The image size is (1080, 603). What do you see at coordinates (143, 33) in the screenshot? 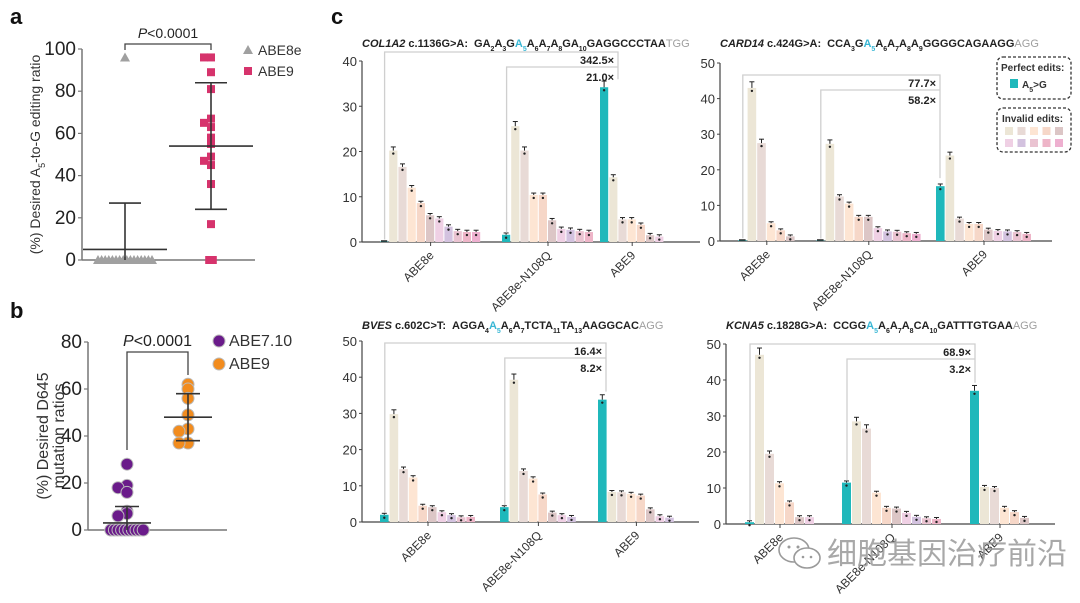
I see `p-symbol: P` at bounding box center [143, 33].